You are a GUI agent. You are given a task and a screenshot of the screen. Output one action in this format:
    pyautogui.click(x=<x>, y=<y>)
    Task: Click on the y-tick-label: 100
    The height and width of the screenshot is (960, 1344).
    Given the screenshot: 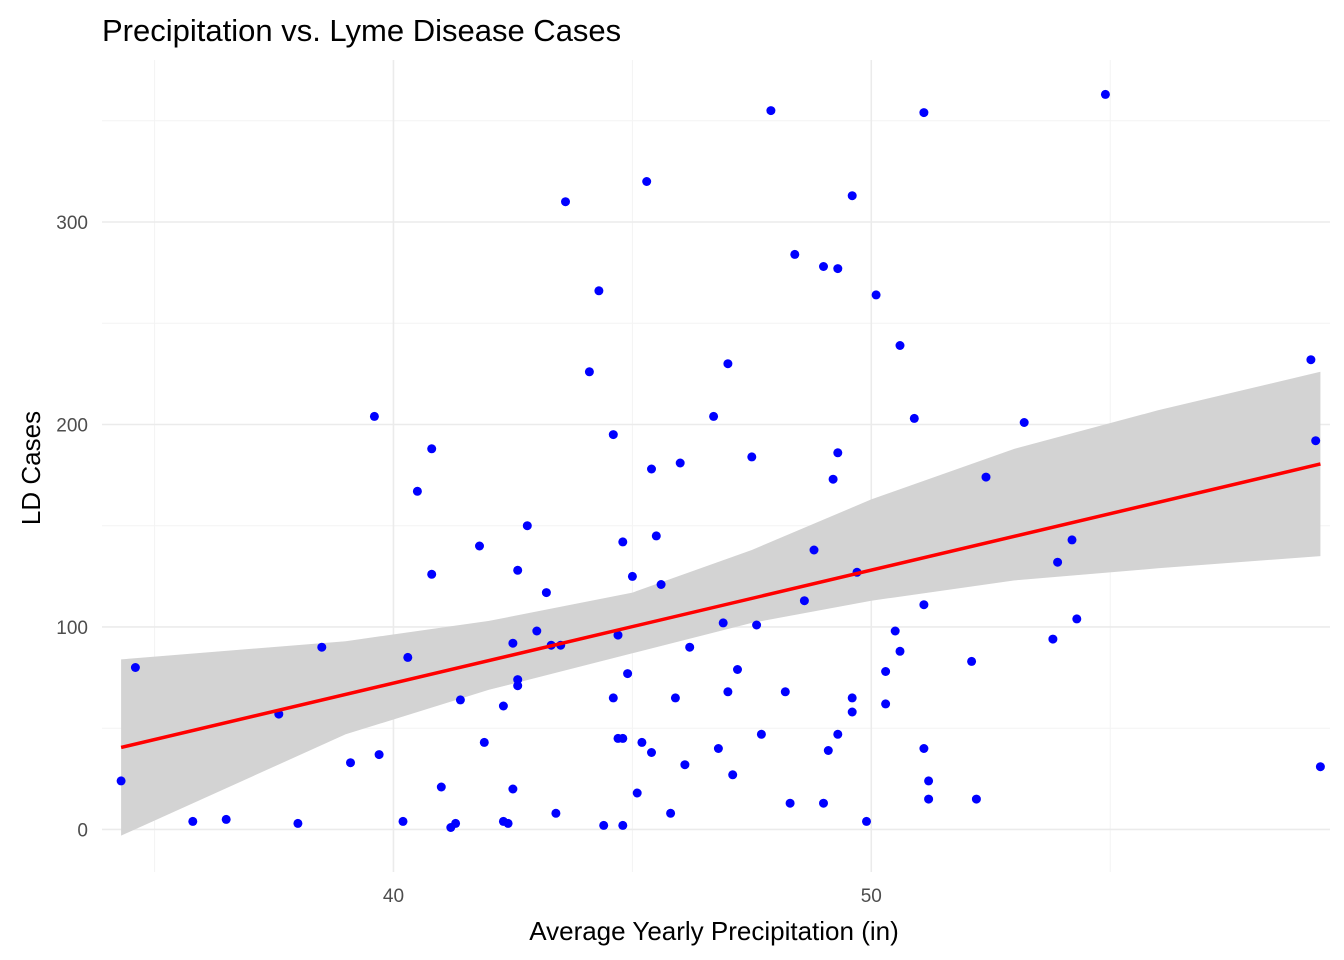 What is the action you would take?
    pyautogui.click(x=72, y=628)
    